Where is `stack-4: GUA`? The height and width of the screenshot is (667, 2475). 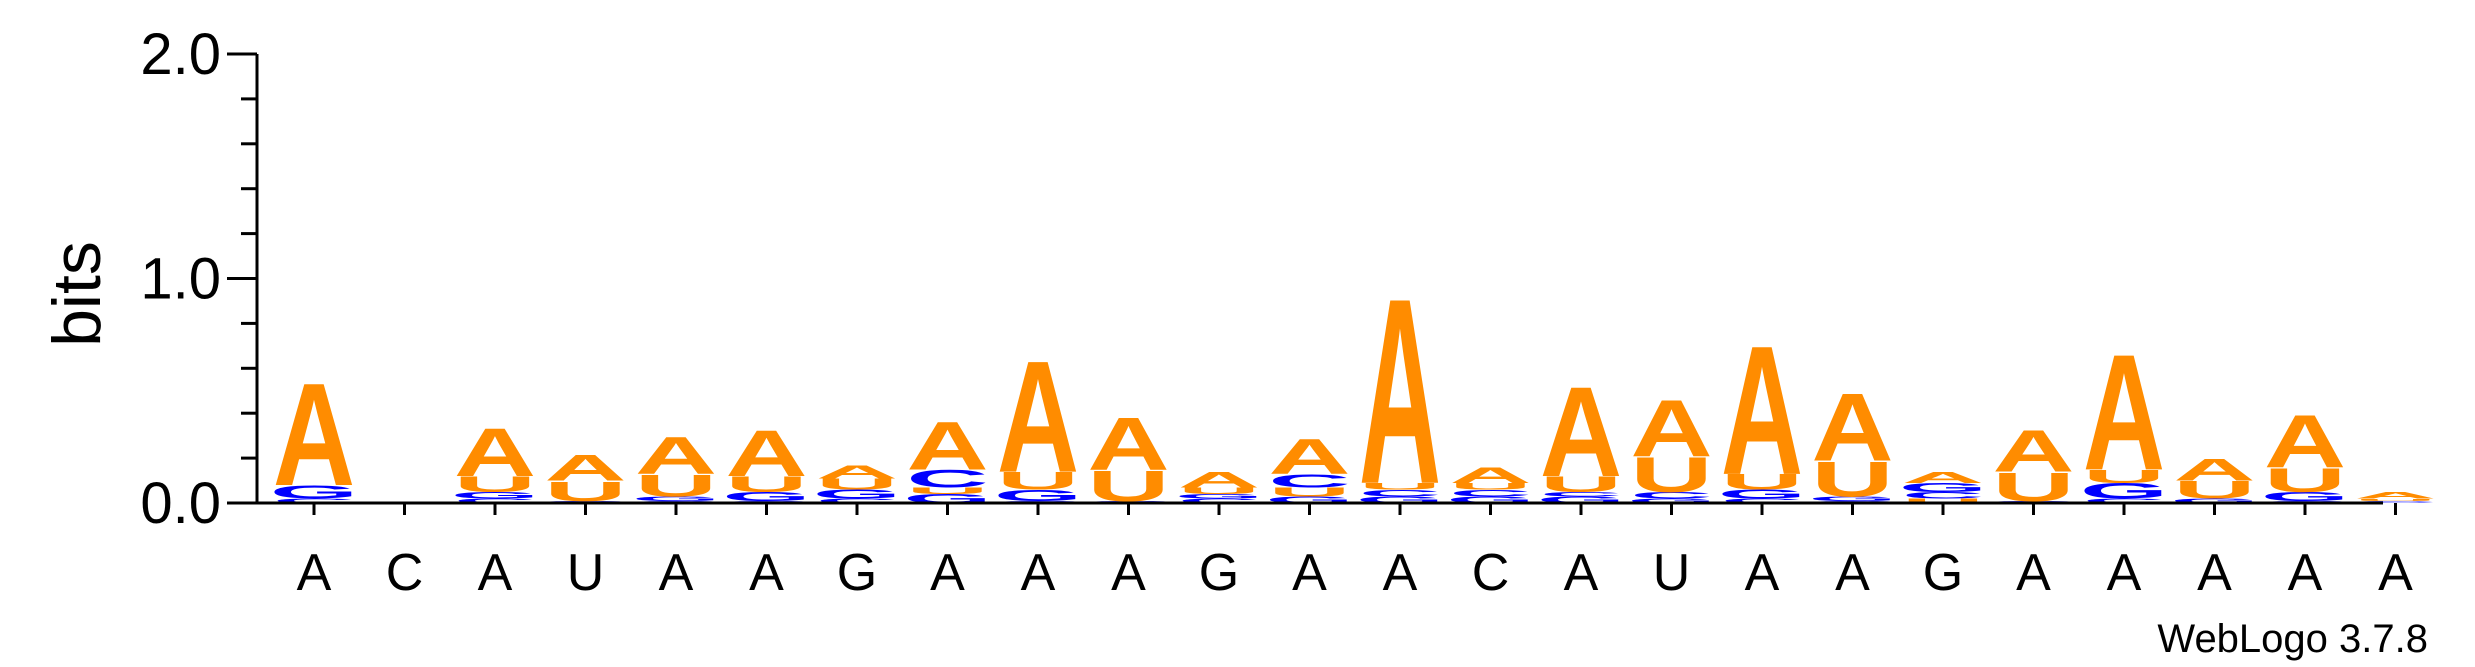 stack-4: GUA is located at coordinates (585, 477).